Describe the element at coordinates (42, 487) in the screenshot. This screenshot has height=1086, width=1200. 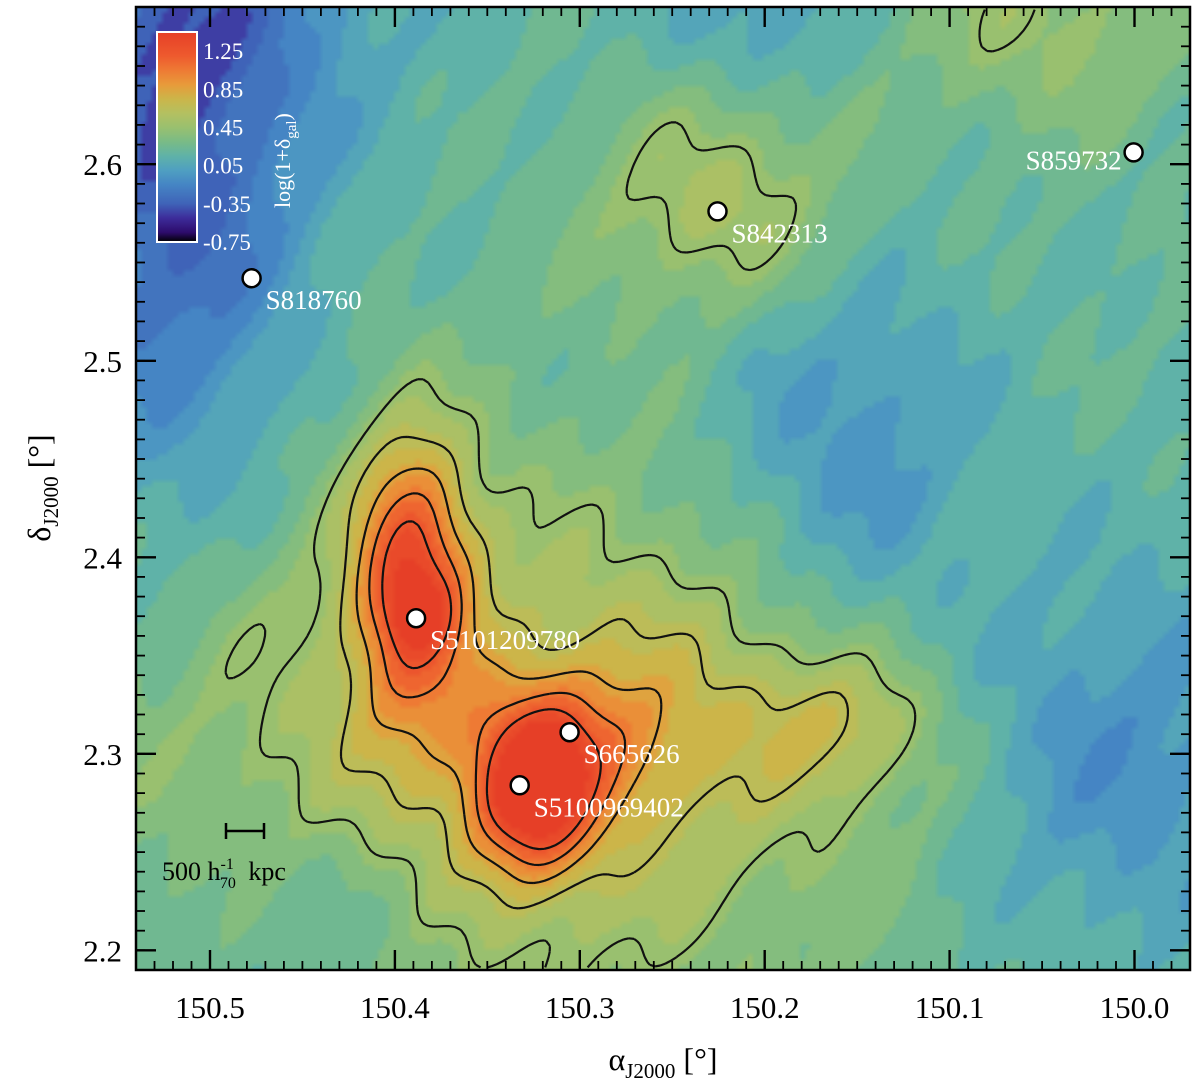
I see `y-axis-title: δJ2000[°]` at that location.